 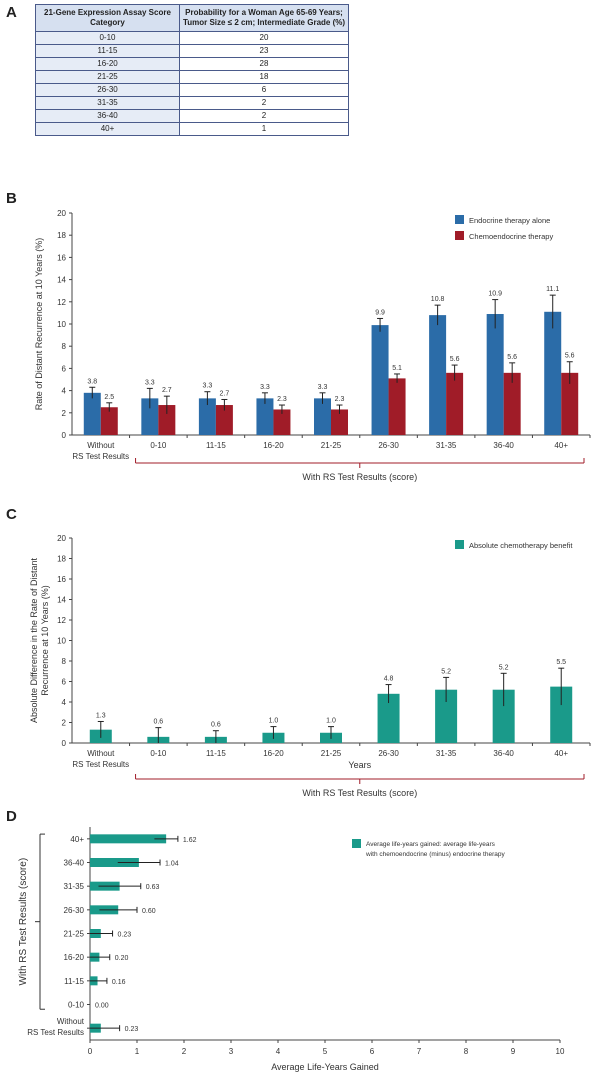 I want to click on table-row: 16-20 28, so click(x=192, y=64).